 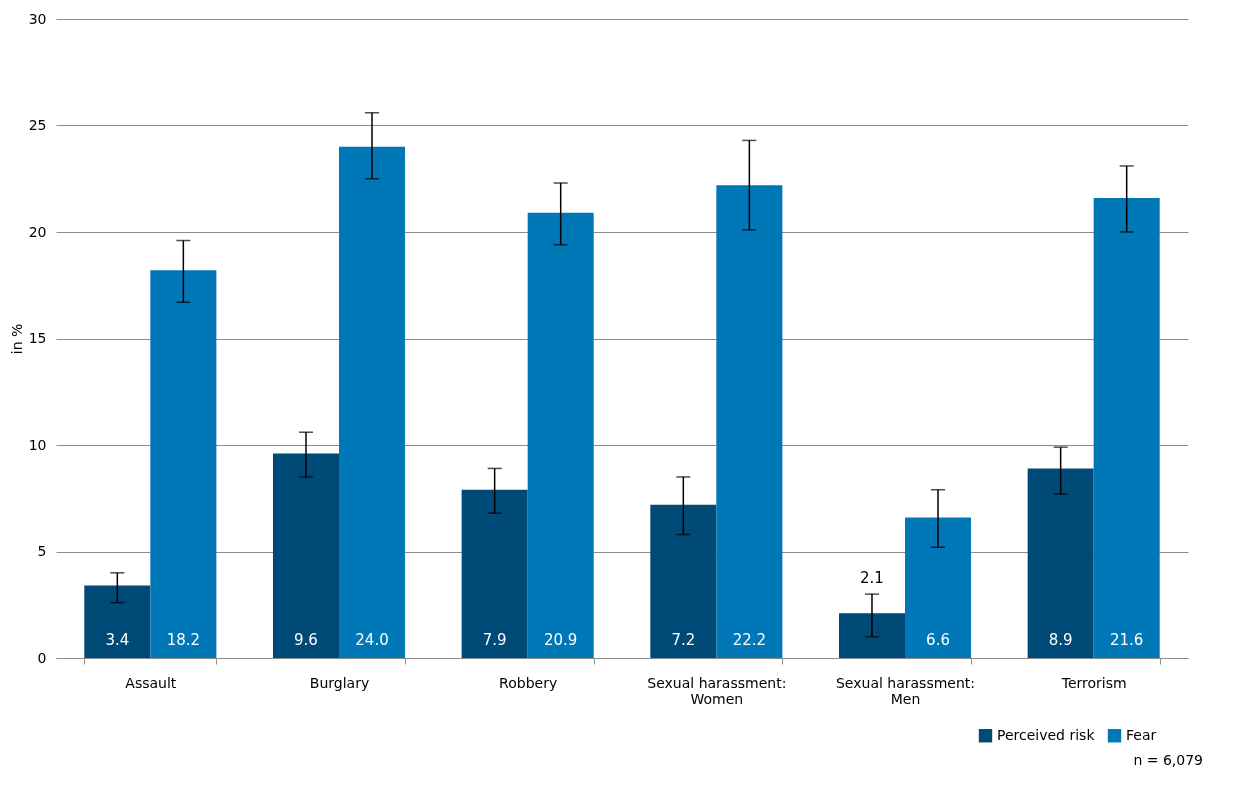 I want to click on data-label: 7.2, so click(x=683, y=640).